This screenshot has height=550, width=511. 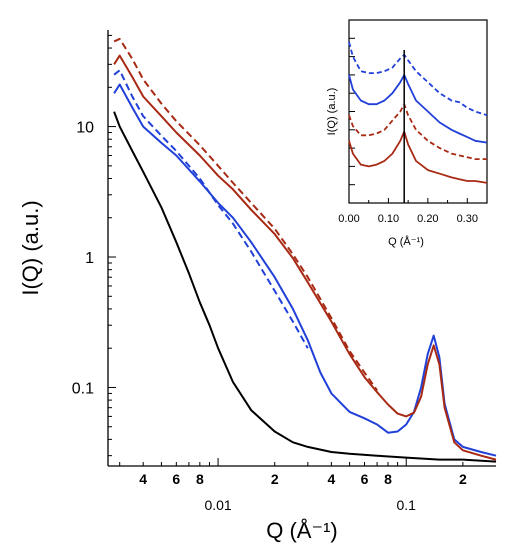 I want to click on inset-x-tick-label: 0.20, so click(x=427, y=219).